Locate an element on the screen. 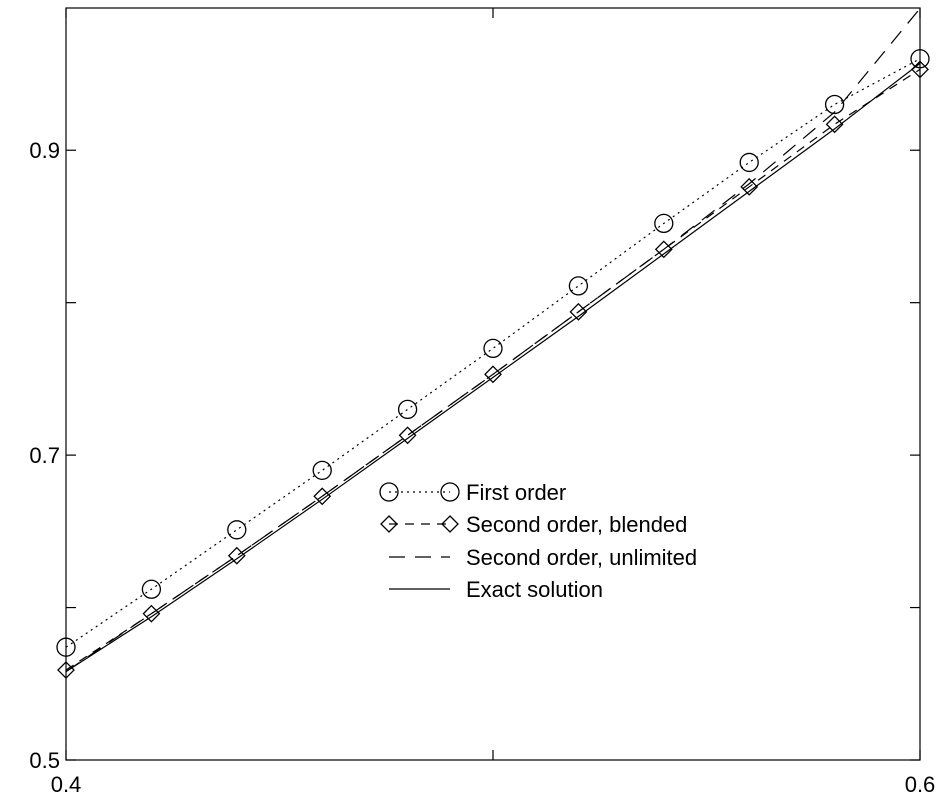 The height and width of the screenshot is (804, 945). legend-label: Second order, blended is located at coordinates (576, 524).